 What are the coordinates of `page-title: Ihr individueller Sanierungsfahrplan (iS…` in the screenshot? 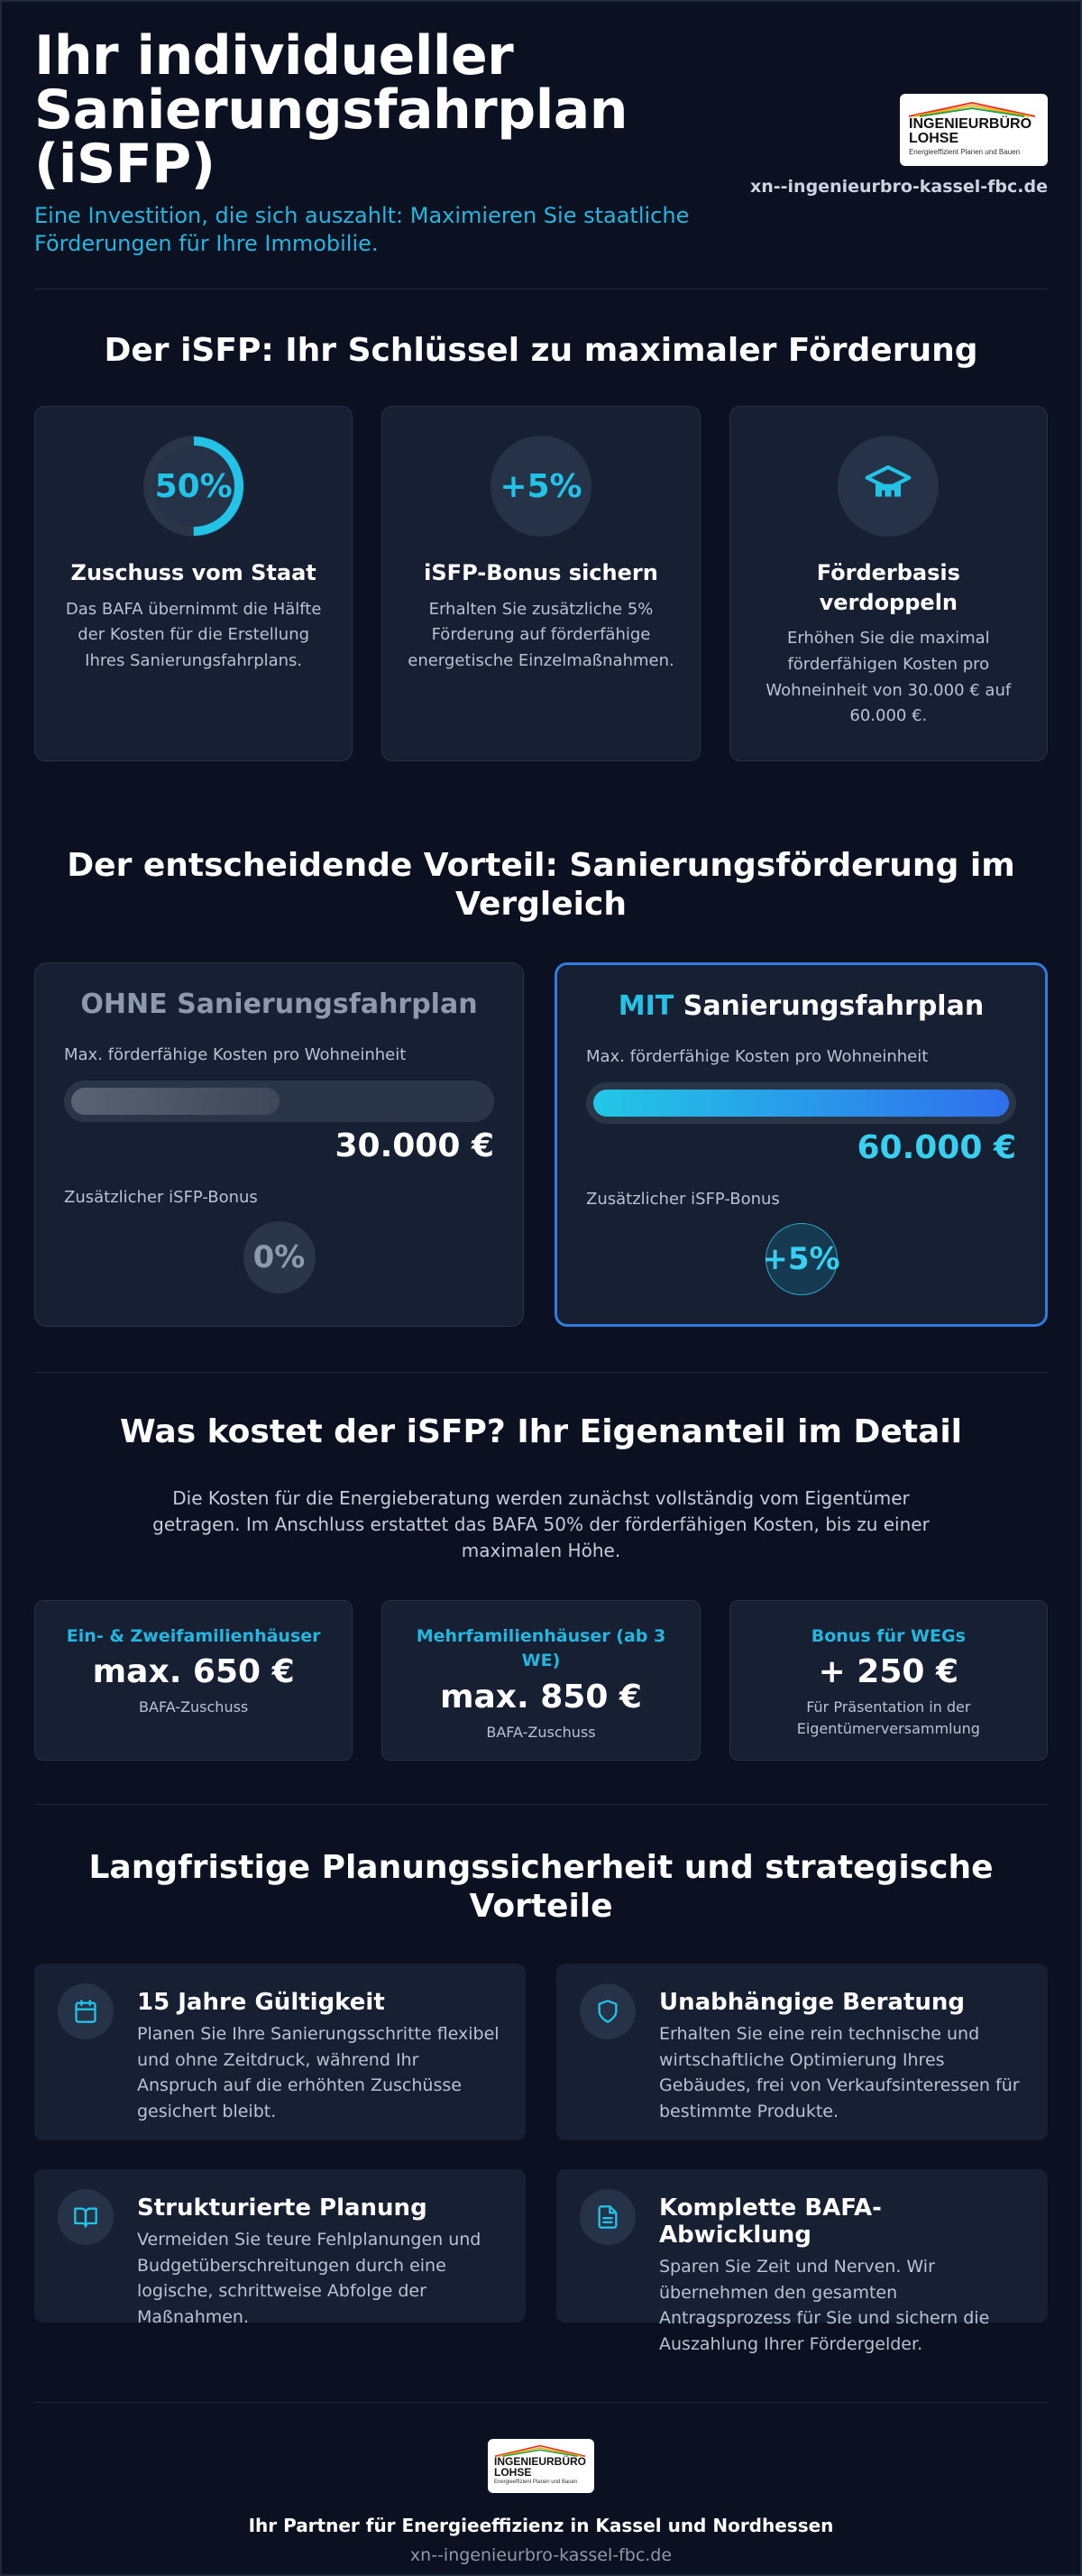 It's located at (386, 110).